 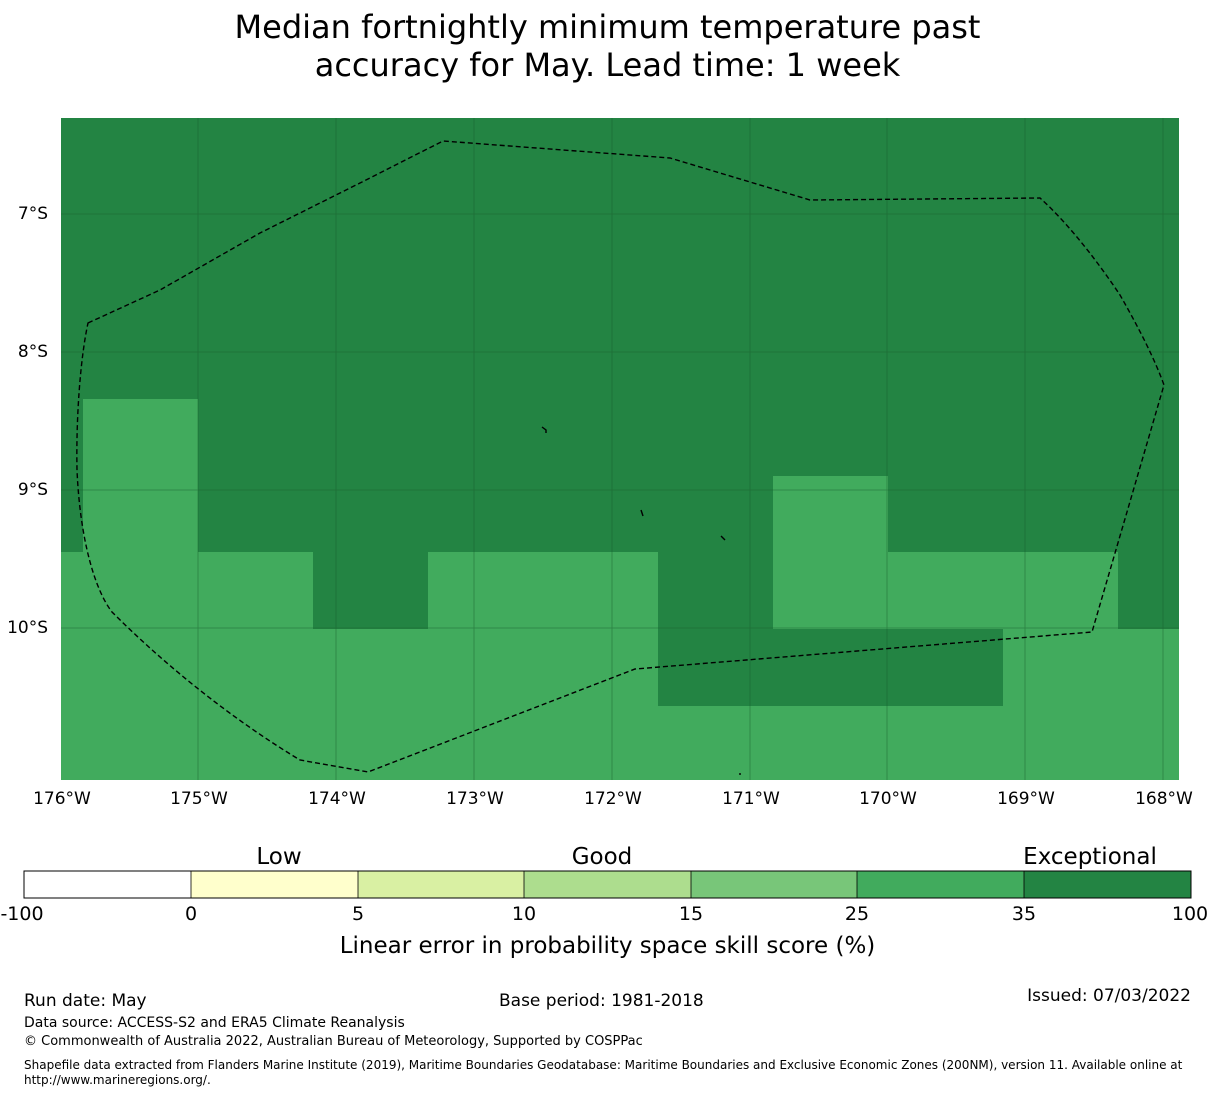 What do you see at coordinates (85, 1001) in the screenshot?
I see `run-date: Run date: May` at bounding box center [85, 1001].